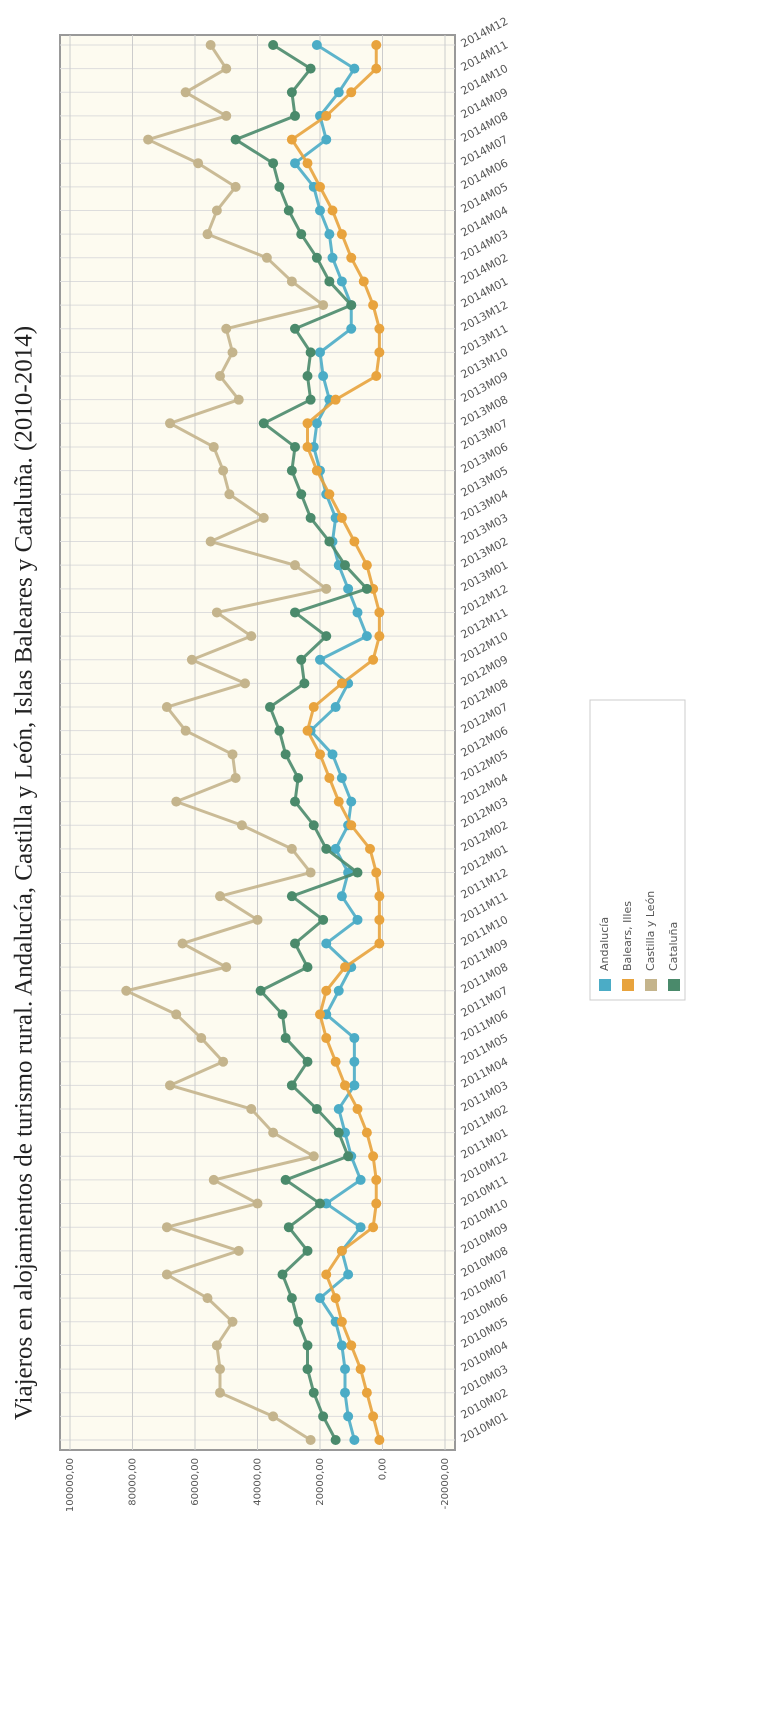 The height and width of the screenshot is (1733, 765). What do you see at coordinates (674, 985) in the screenshot?
I see `legend-swatch` at bounding box center [674, 985].